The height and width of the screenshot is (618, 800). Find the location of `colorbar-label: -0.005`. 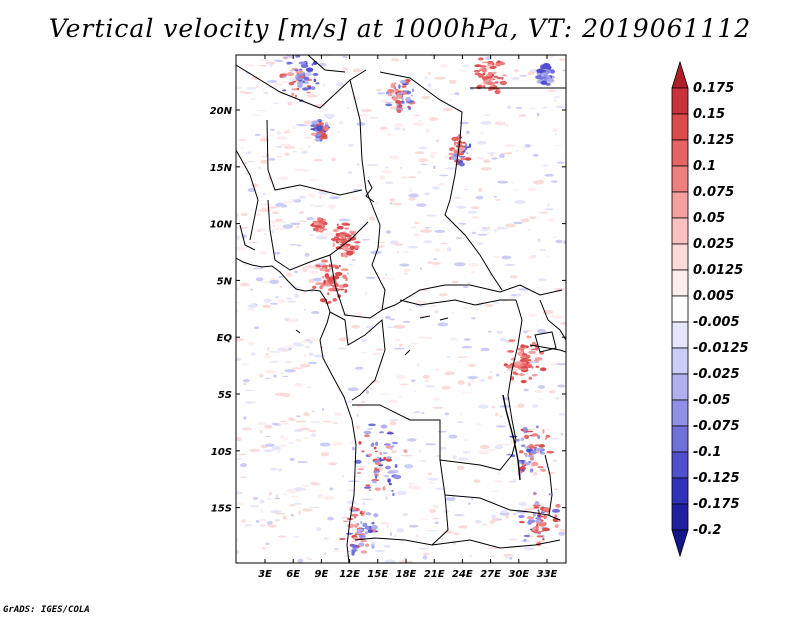

colorbar-label: -0.005 is located at coordinates (716, 322).